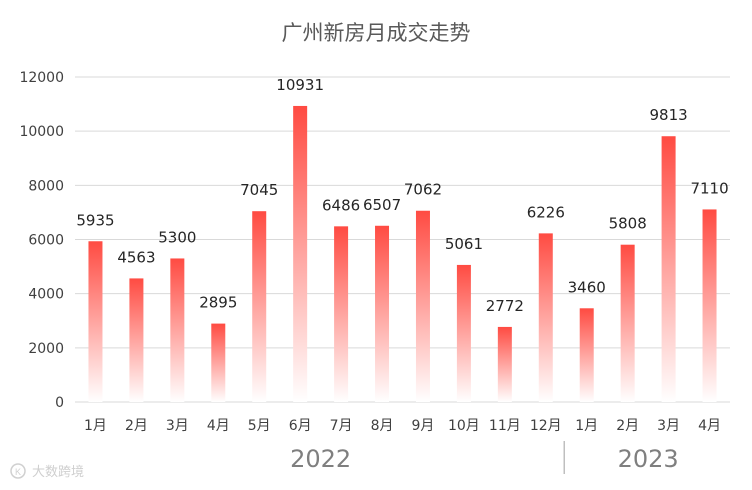 The height and width of the screenshot is (490, 752). What do you see at coordinates (376, 33) in the screenshot?
I see `chart-title: 广州新房月成交走势` at bounding box center [376, 33].